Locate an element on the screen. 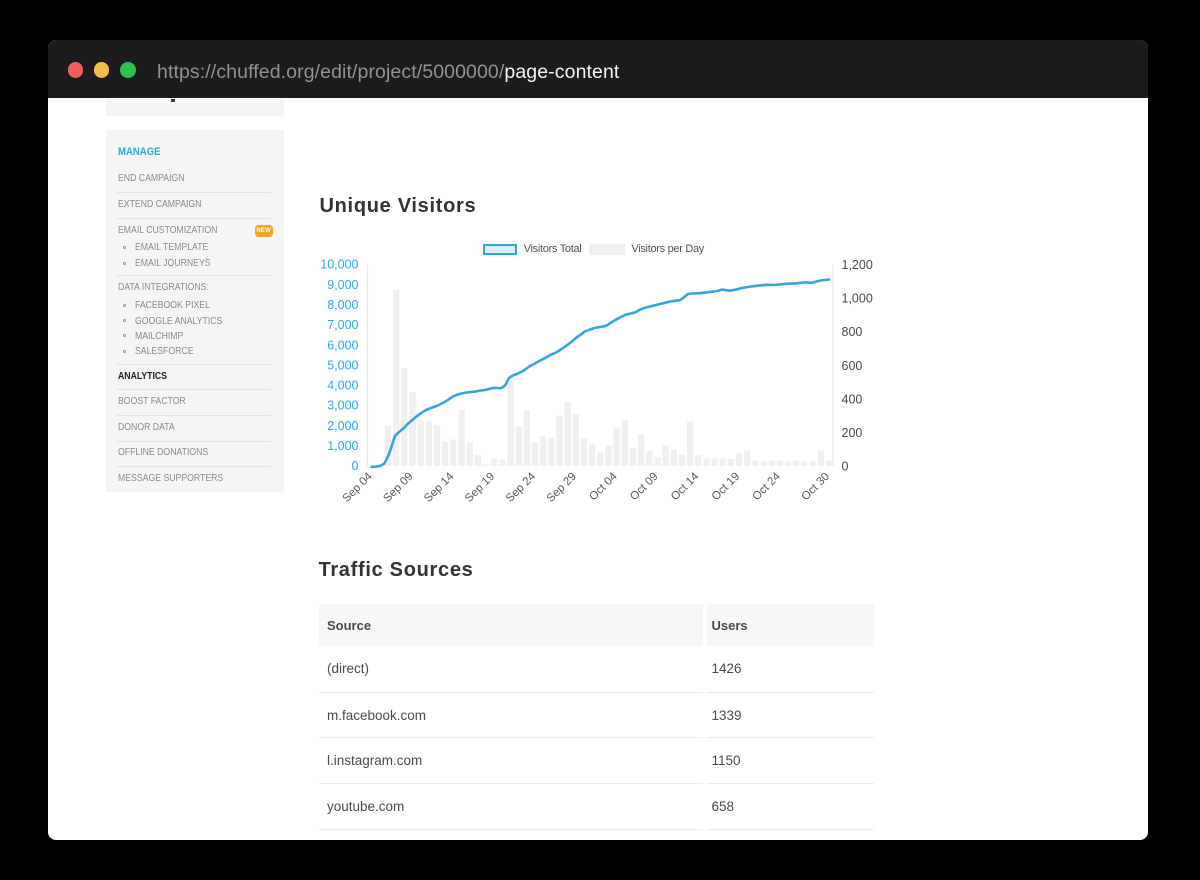 The width and height of the screenshot is (1200, 880). svg-text: 5,000 is located at coordinates (342, 366).